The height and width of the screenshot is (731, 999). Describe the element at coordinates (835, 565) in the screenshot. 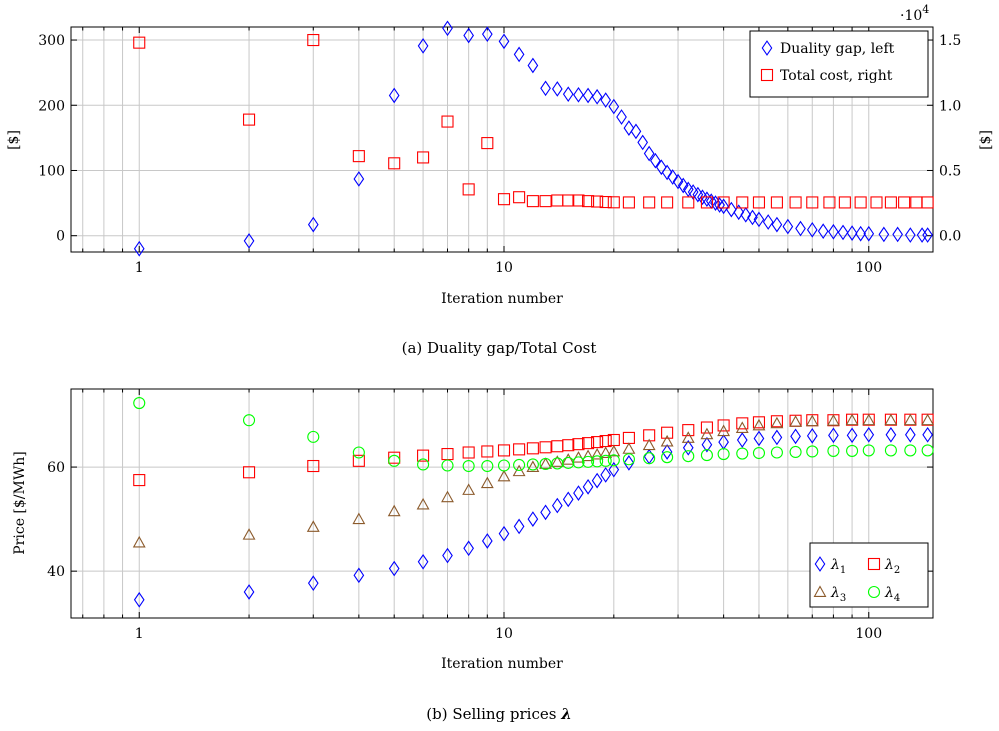

I see `legend-lambda1-symbol: λ` at that location.